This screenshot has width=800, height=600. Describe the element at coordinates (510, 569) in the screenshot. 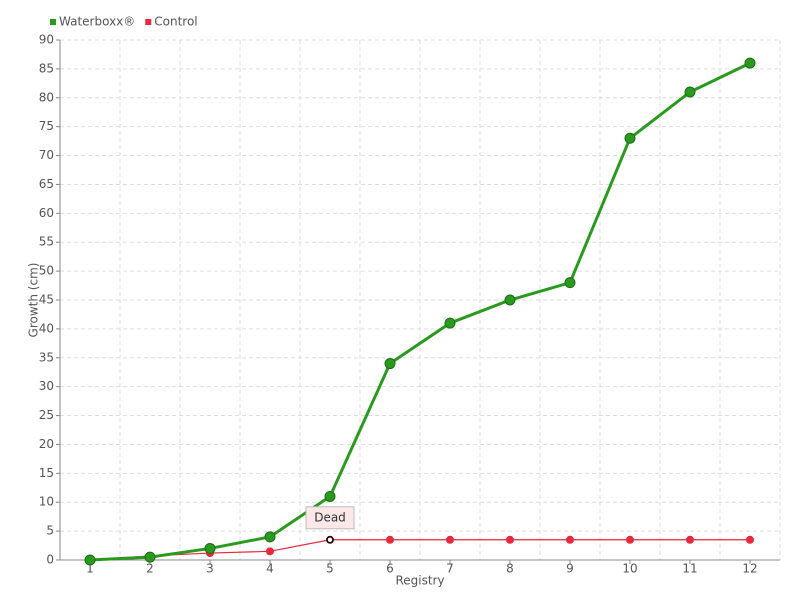

I see `x-tick-label: 8` at that location.